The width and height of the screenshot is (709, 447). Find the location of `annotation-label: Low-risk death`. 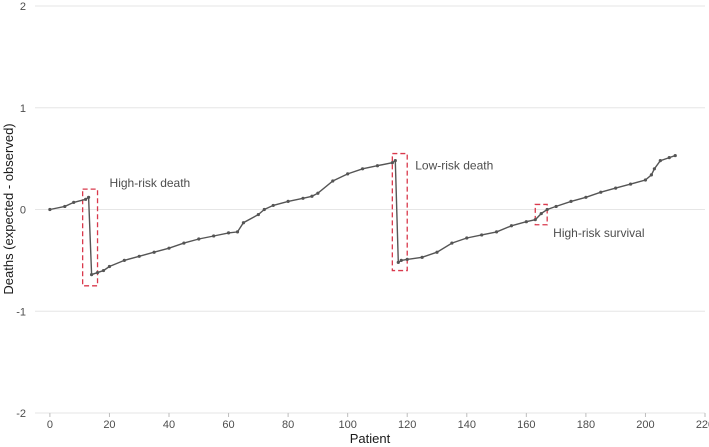

annotation-label: Low-risk death is located at coordinates (454, 166).